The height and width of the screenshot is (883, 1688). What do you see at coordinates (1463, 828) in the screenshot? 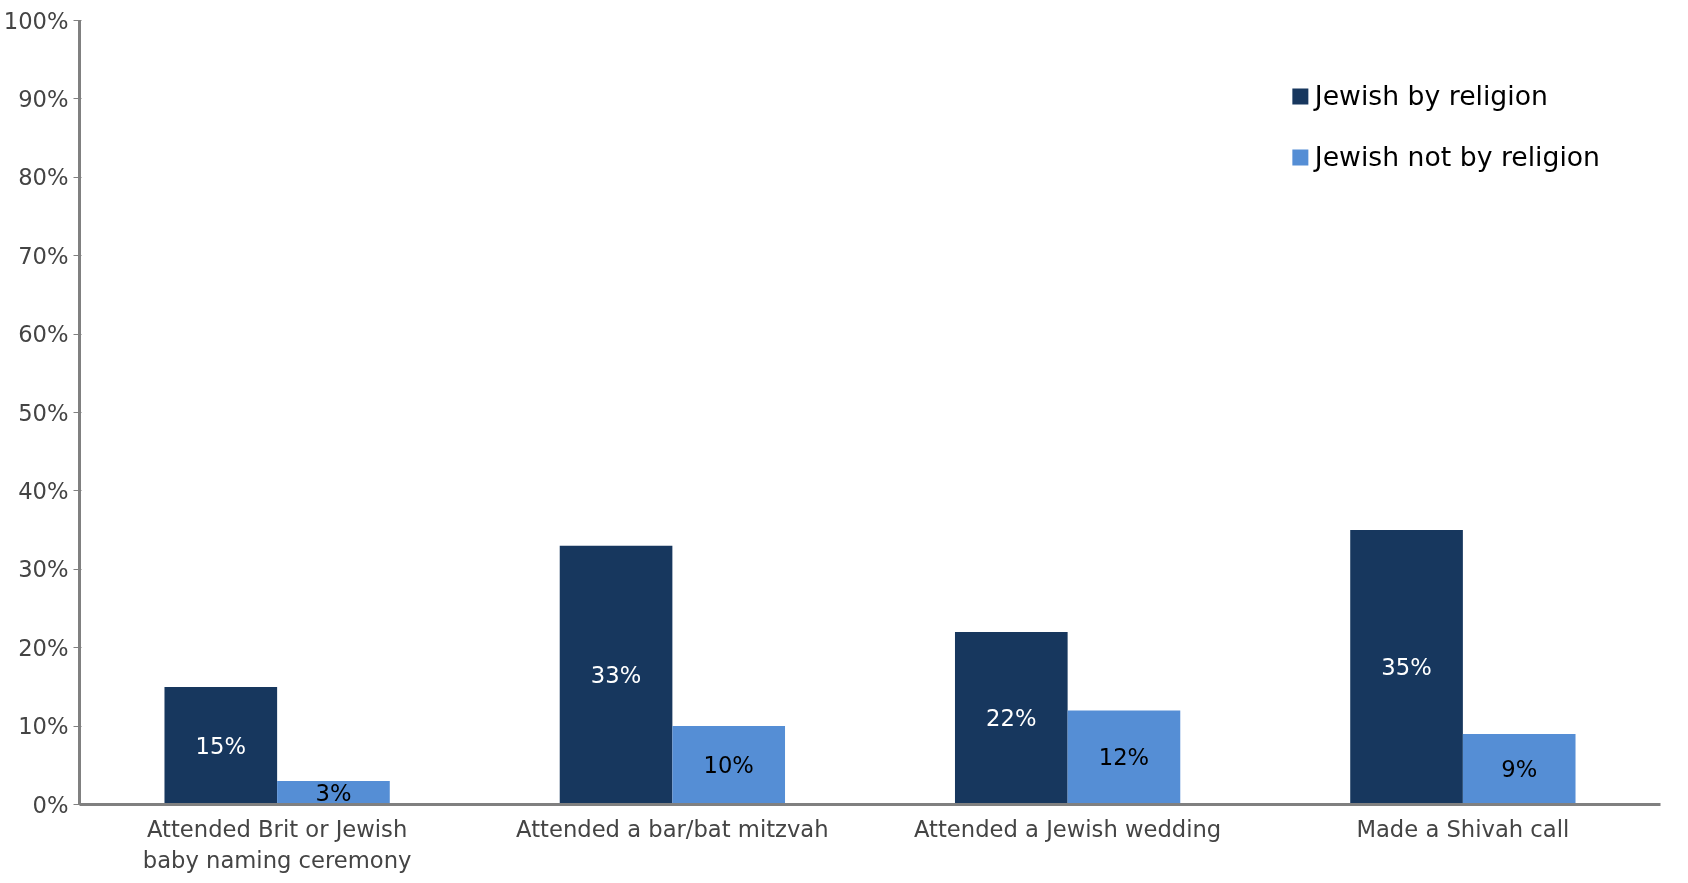
I see `x-tick-label: Made a Shivah call` at bounding box center [1463, 828].